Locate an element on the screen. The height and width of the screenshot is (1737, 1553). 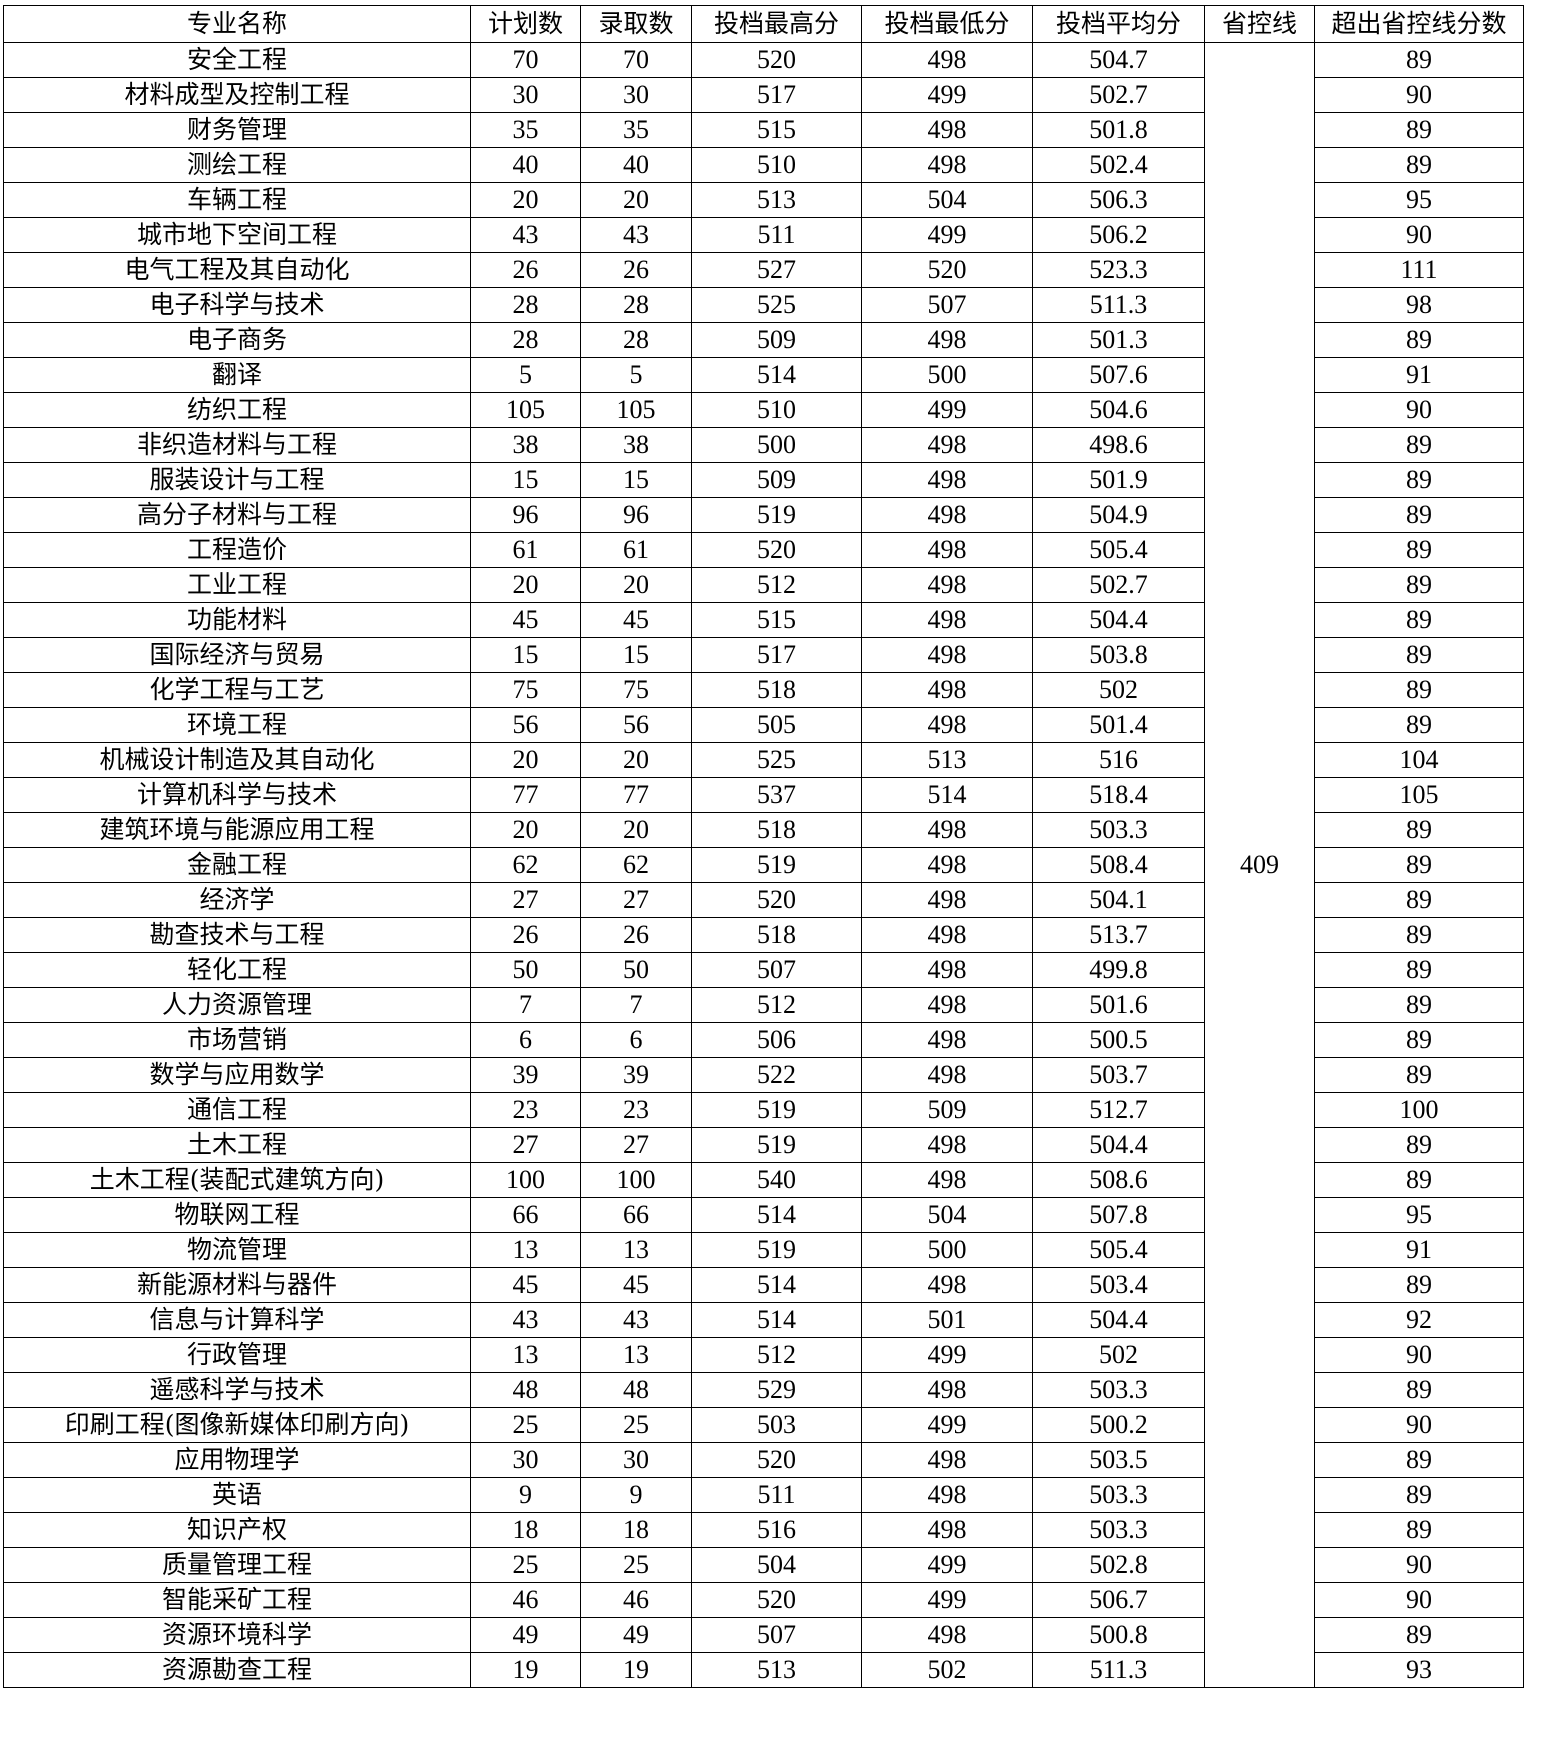
cell-major: 数学与应用数学 is located at coordinates (237, 1075).